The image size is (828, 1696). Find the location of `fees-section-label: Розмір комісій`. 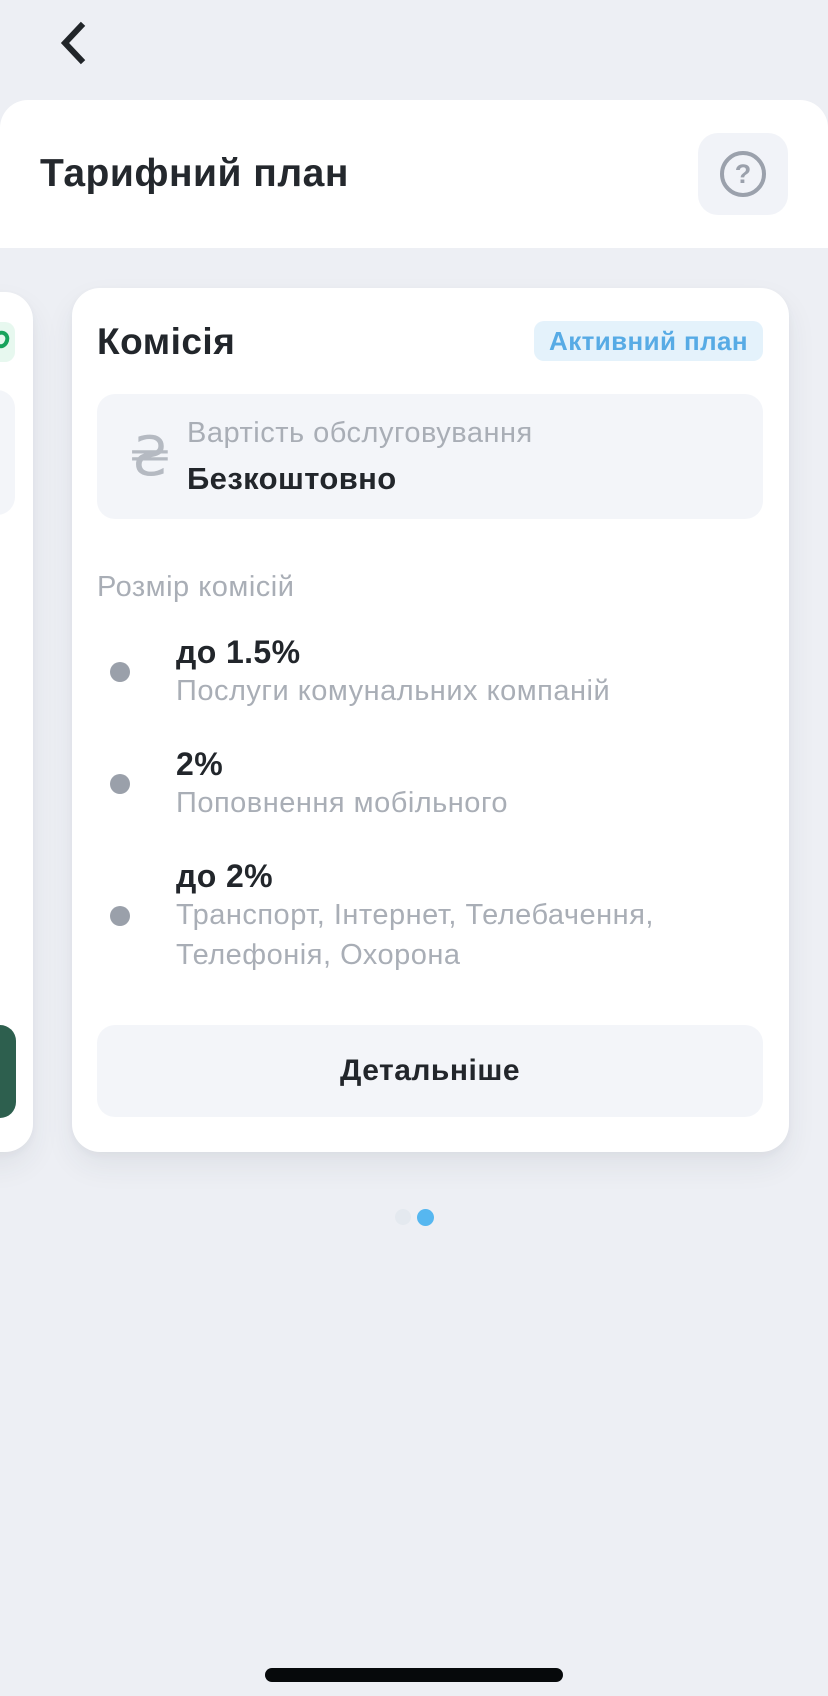

fees-section-label: Розмір комісій is located at coordinates (196, 587).